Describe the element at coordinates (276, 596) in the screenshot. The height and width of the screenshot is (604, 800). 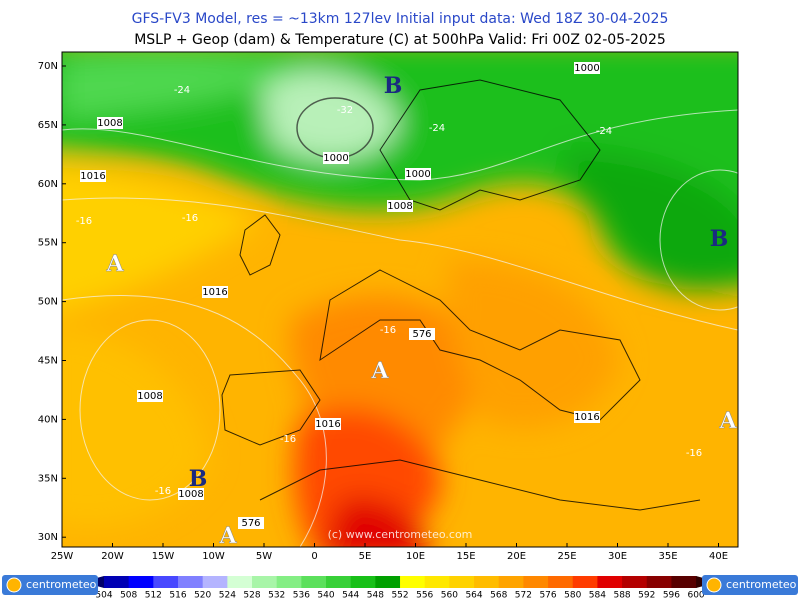
I see `colorbar-label: 532` at that location.